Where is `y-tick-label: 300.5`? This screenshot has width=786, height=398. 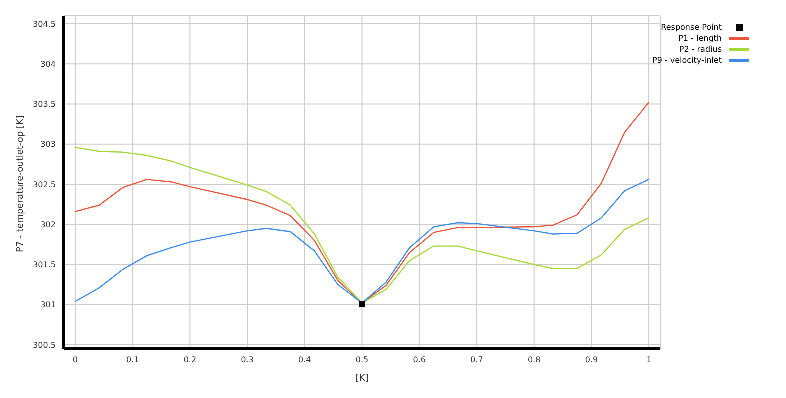
y-tick-label: 300.5 is located at coordinates (44, 345).